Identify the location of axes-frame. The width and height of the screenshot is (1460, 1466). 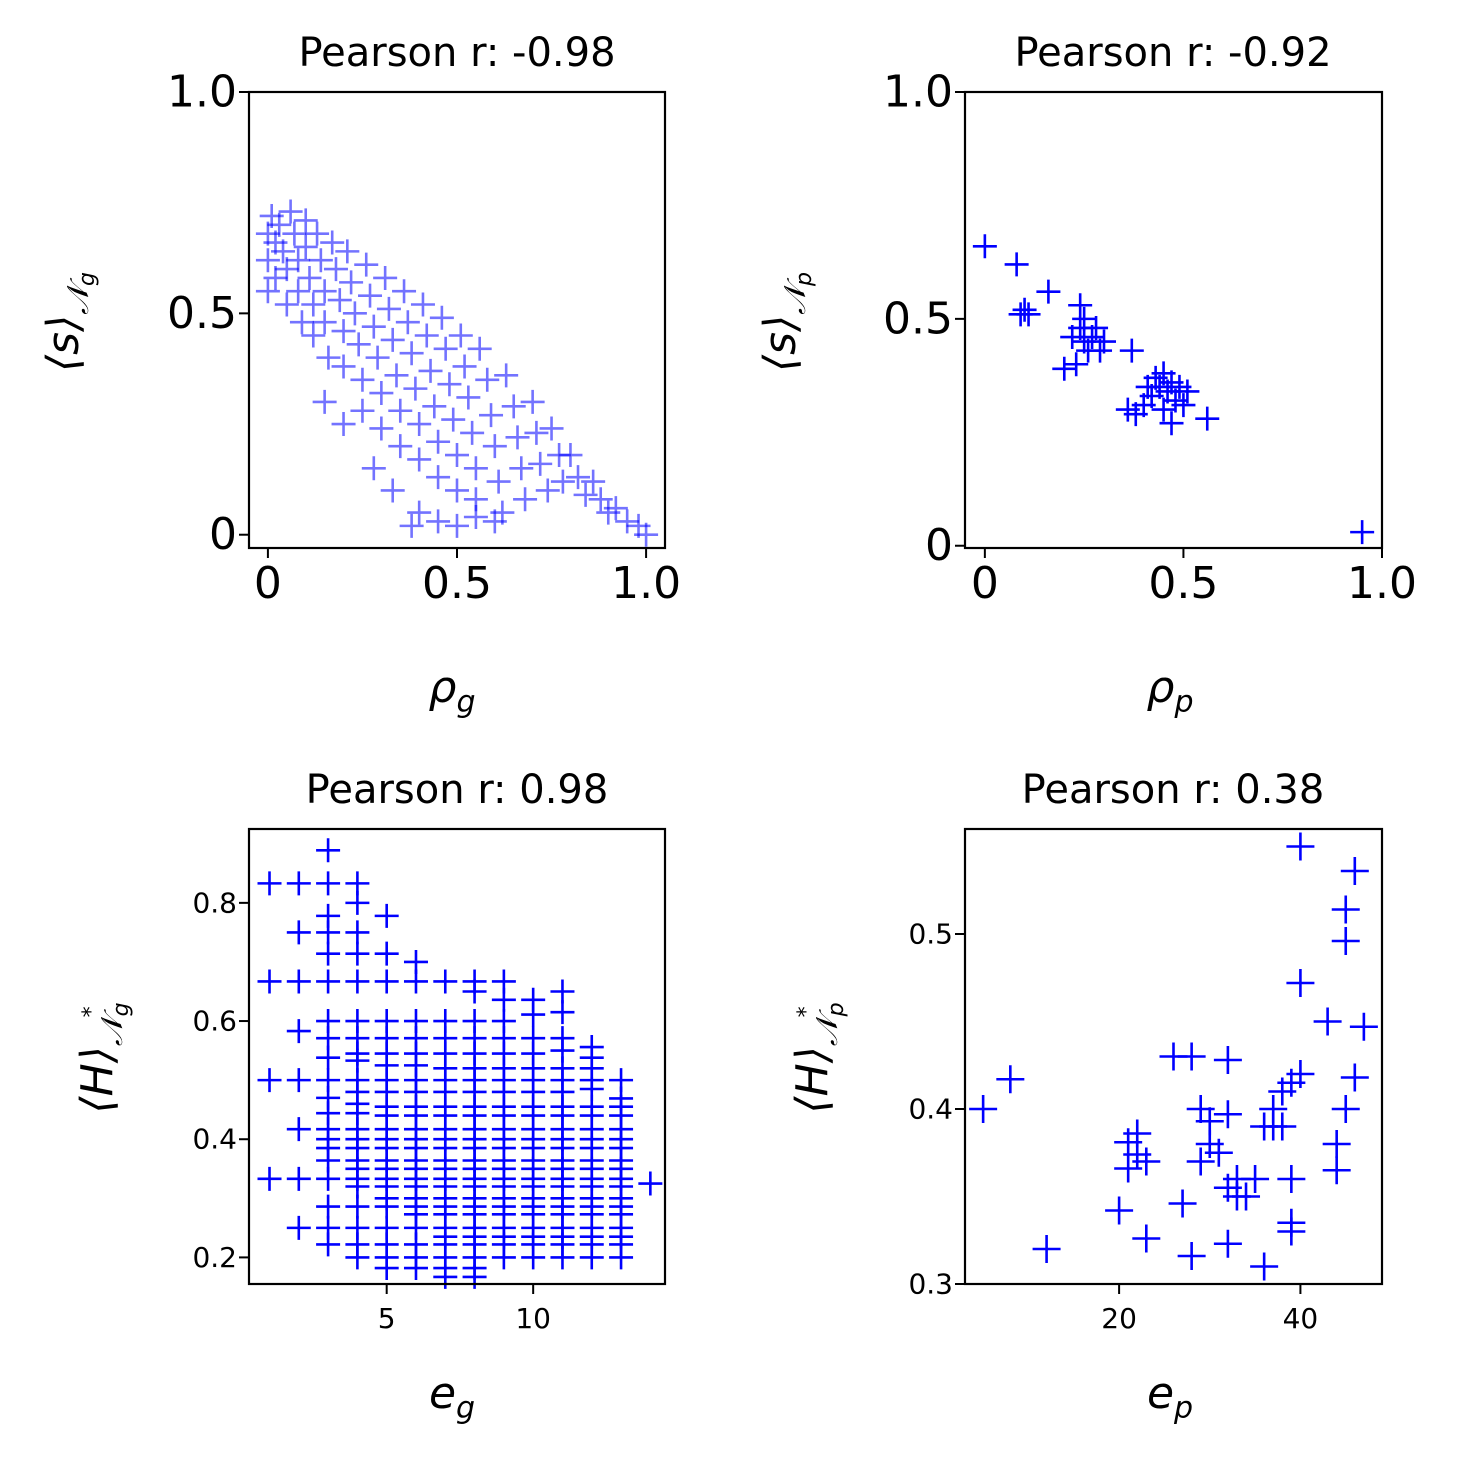
(457, 1056).